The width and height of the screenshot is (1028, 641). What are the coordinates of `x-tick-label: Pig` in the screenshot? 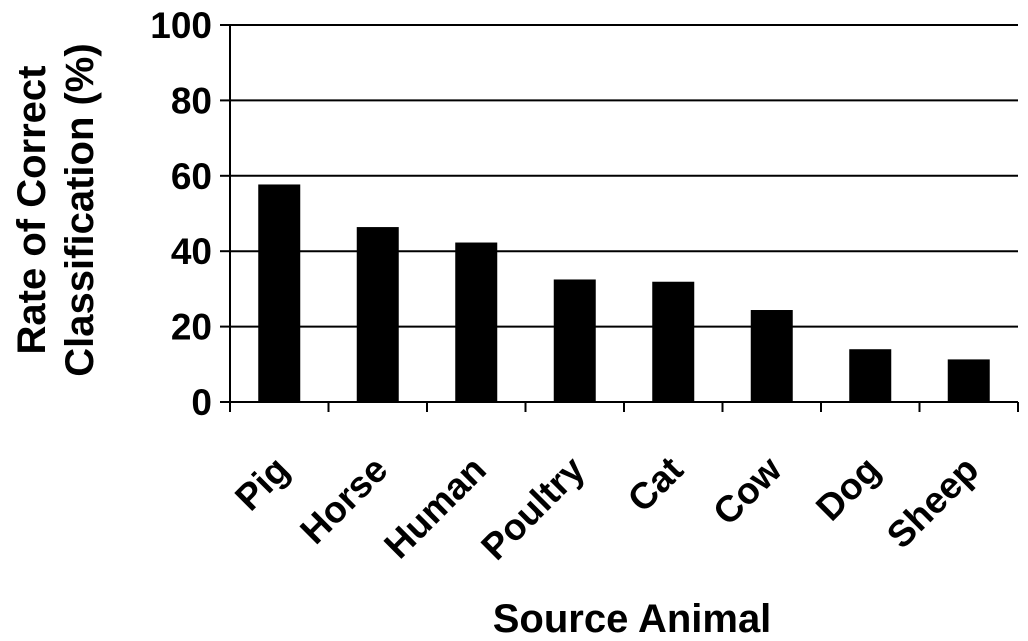 It's located at (262, 484).